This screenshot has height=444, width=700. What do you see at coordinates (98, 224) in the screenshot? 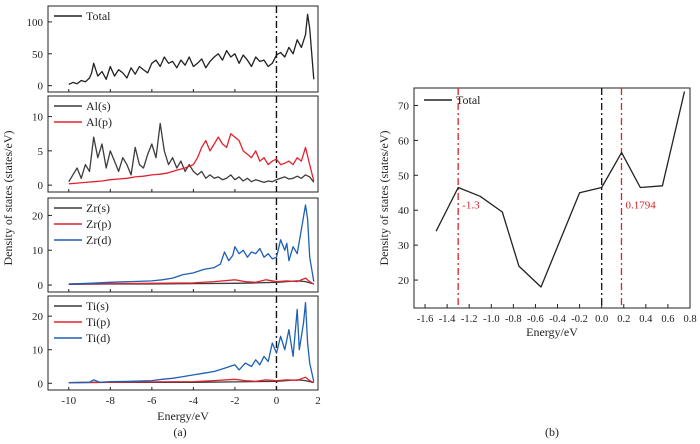
I see `legend-label: Zr(p)` at bounding box center [98, 224].